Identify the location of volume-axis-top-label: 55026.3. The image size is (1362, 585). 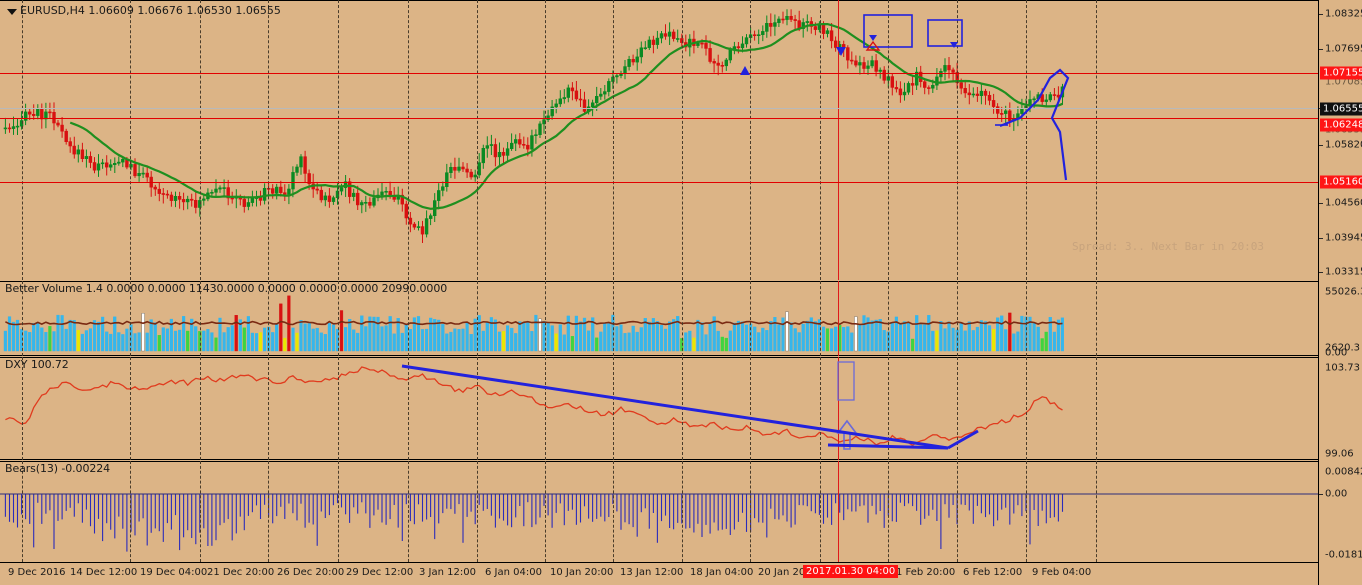
(1343, 292).